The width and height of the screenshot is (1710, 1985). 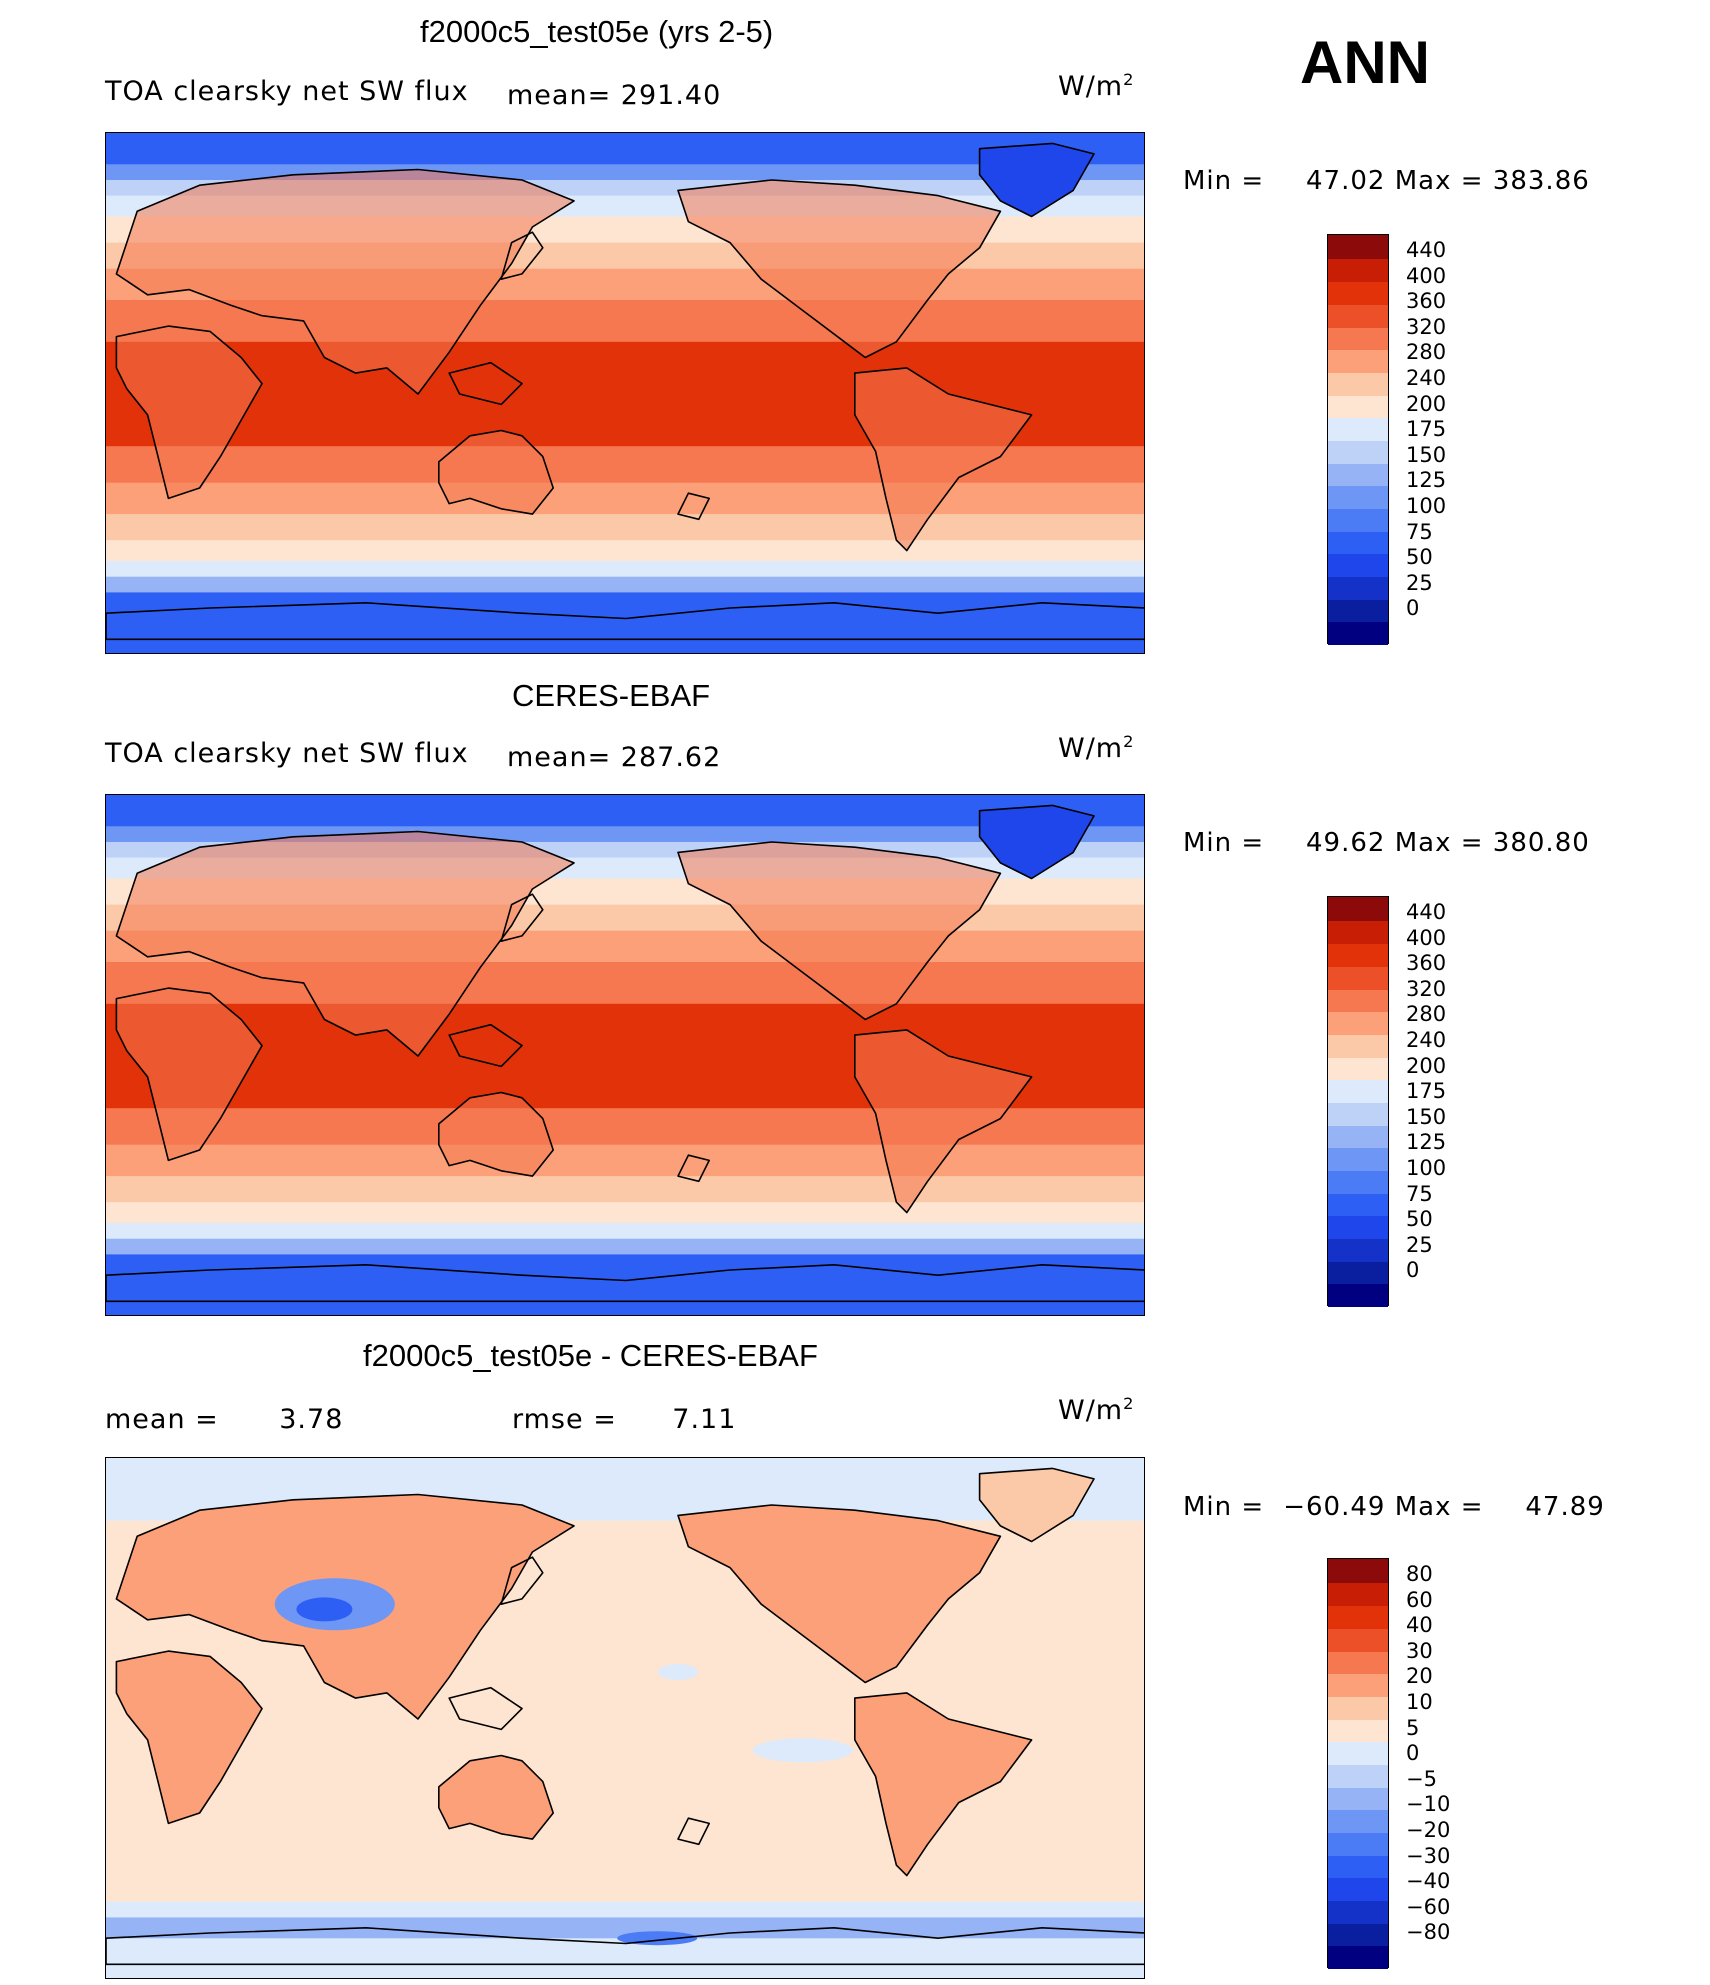 What do you see at coordinates (1386, 843) in the screenshot?
I see `panel-2-minmax: Min = 49.62 Max = 380.80` at bounding box center [1386, 843].